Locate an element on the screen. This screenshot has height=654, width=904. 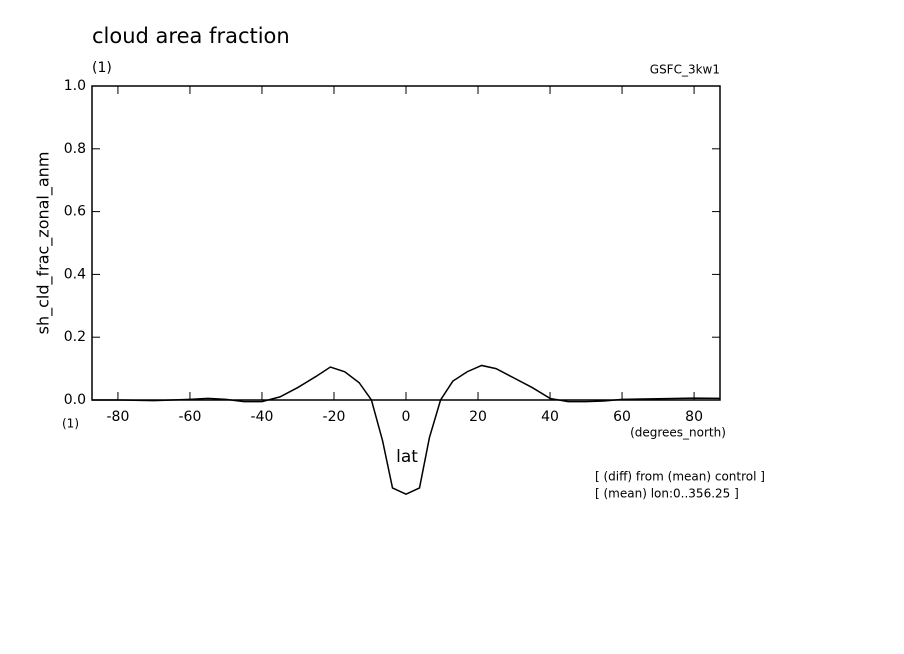
chart-title: cloud area fraction is located at coordinates (191, 36).